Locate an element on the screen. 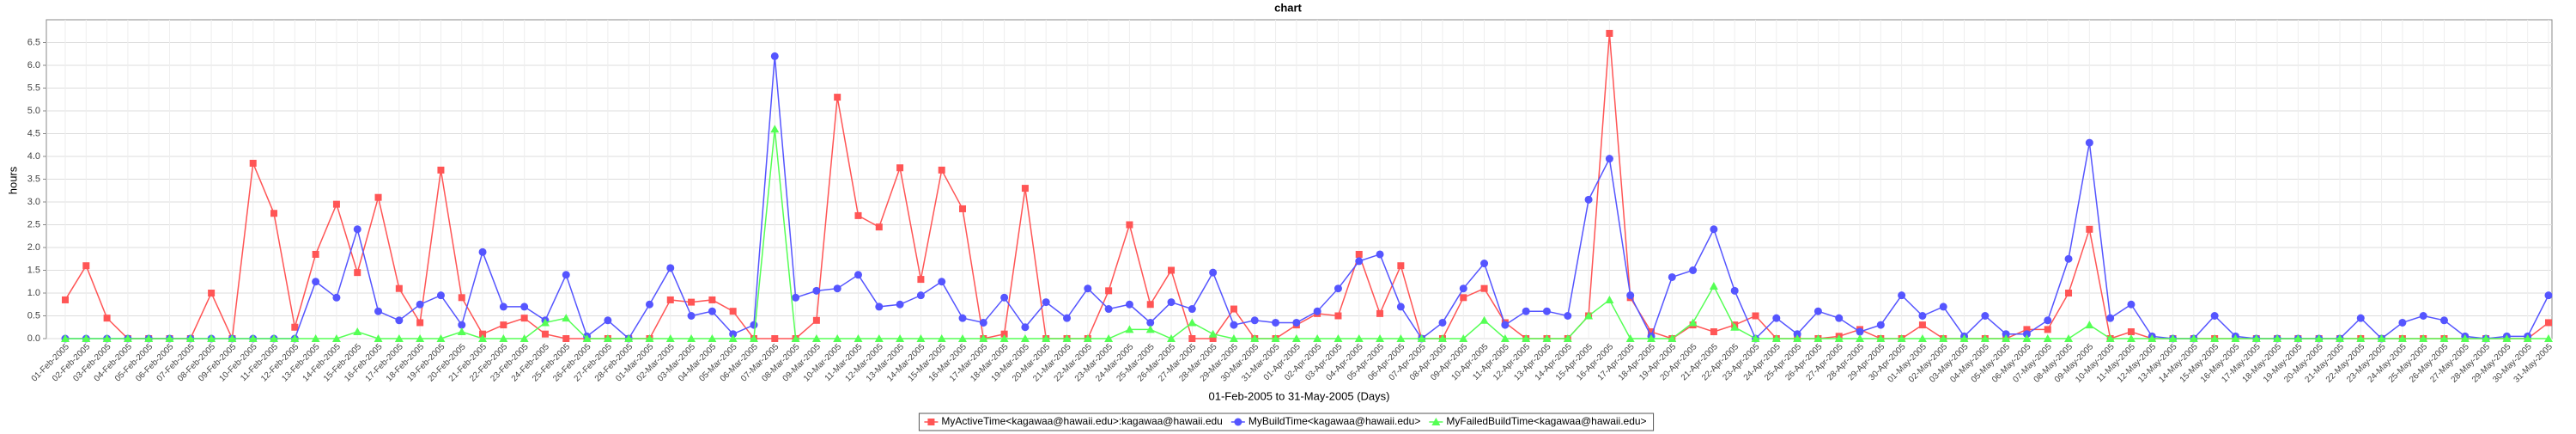 This screenshot has height=434, width=2576. x-axis-label: 01-Feb-2005 to 31-May-2005 (Days) is located at coordinates (1299, 395).